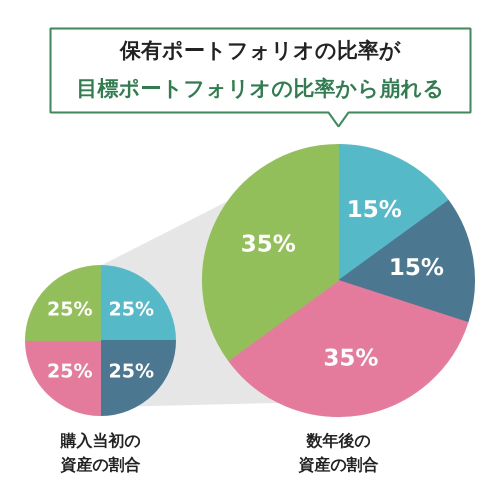 Image resolution: width=500 pixels, height=500 pixels. Describe the element at coordinates (338, 452) in the screenshot. I see `text: 数年後の資産の割合` at that location.